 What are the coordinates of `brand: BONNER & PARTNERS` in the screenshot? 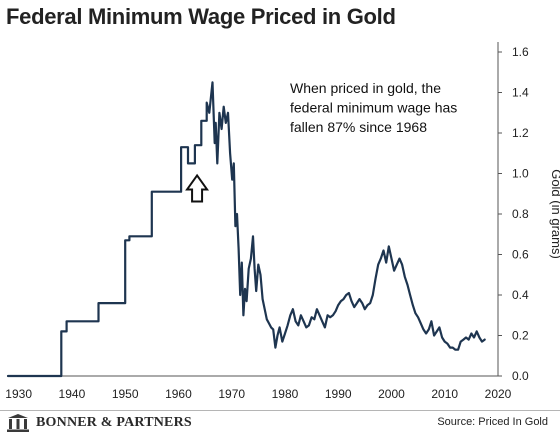 It's located at (99, 423).